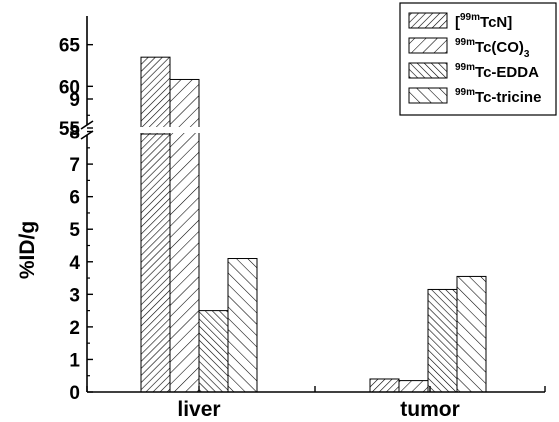 The width and height of the screenshot is (559, 422). What do you see at coordinates (74, 393) in the screenshot?
I see `y-tick-label-0: 0` at bounding box center [74, 393].